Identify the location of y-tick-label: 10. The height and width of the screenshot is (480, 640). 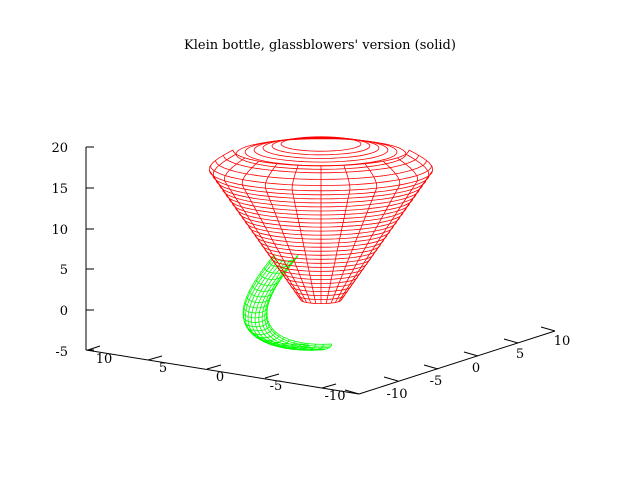
(562, 341).